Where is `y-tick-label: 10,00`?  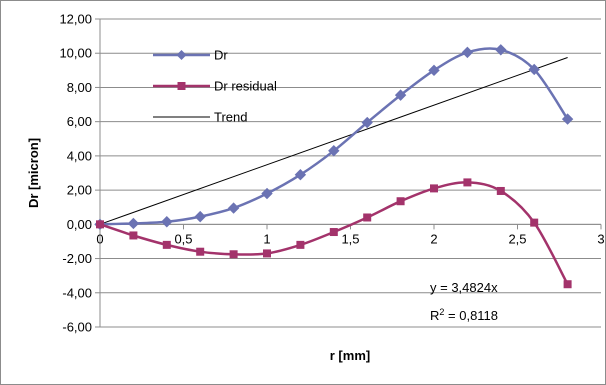 y-tick-label: 10,00 is located at coordinates (75, 53).